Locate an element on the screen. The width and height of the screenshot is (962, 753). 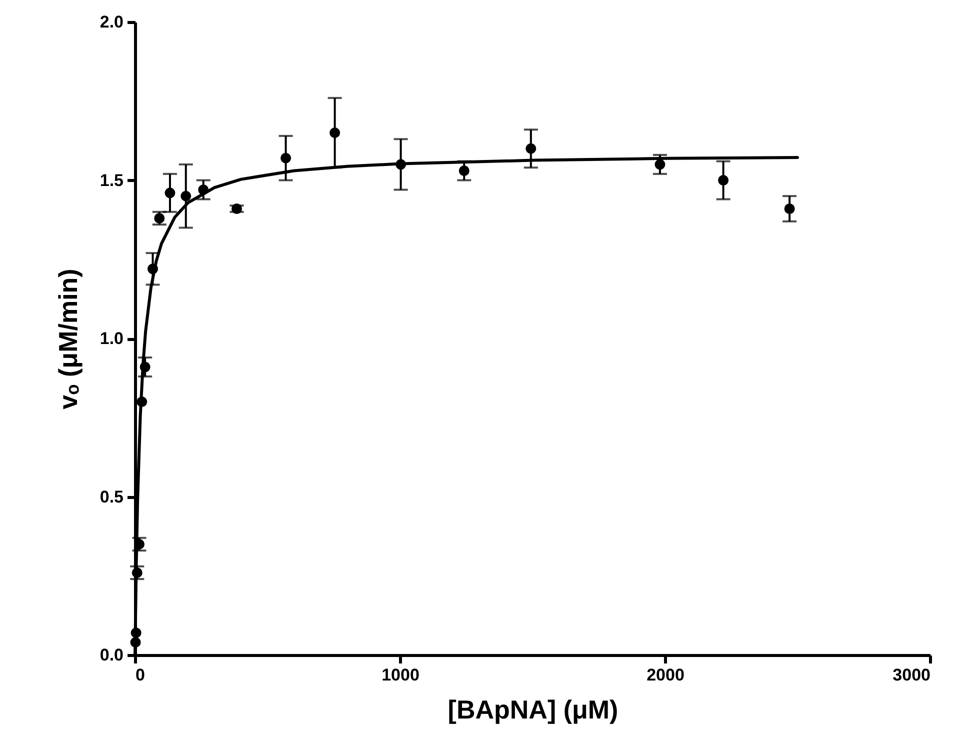
y-tick-label: 0.5 is located at coordinates (112, 496).